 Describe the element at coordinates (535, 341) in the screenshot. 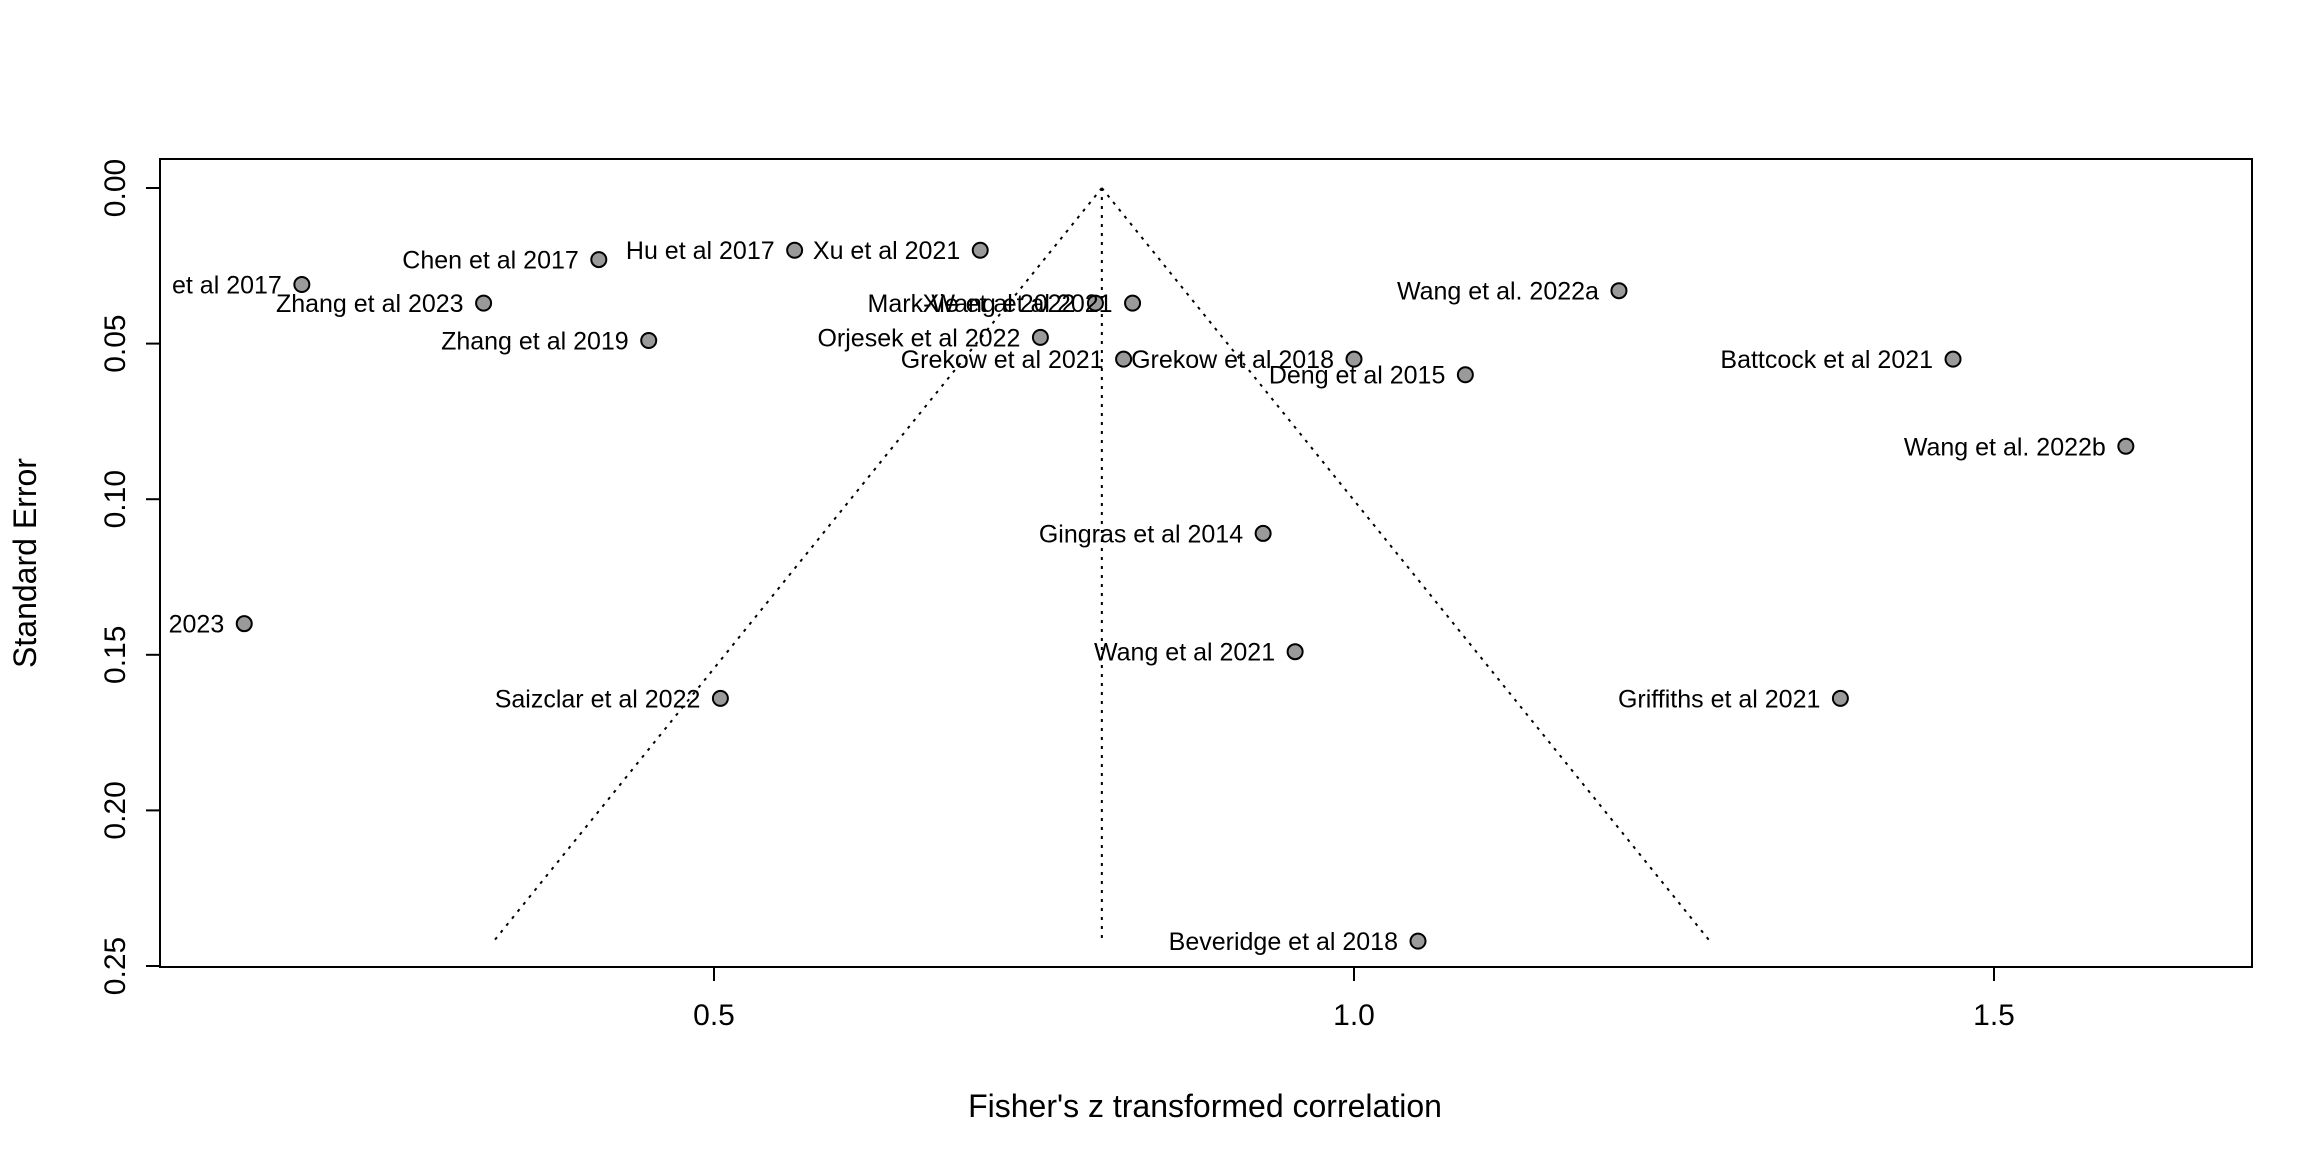

I see `point-label: Zhang et al 2019` at that location.